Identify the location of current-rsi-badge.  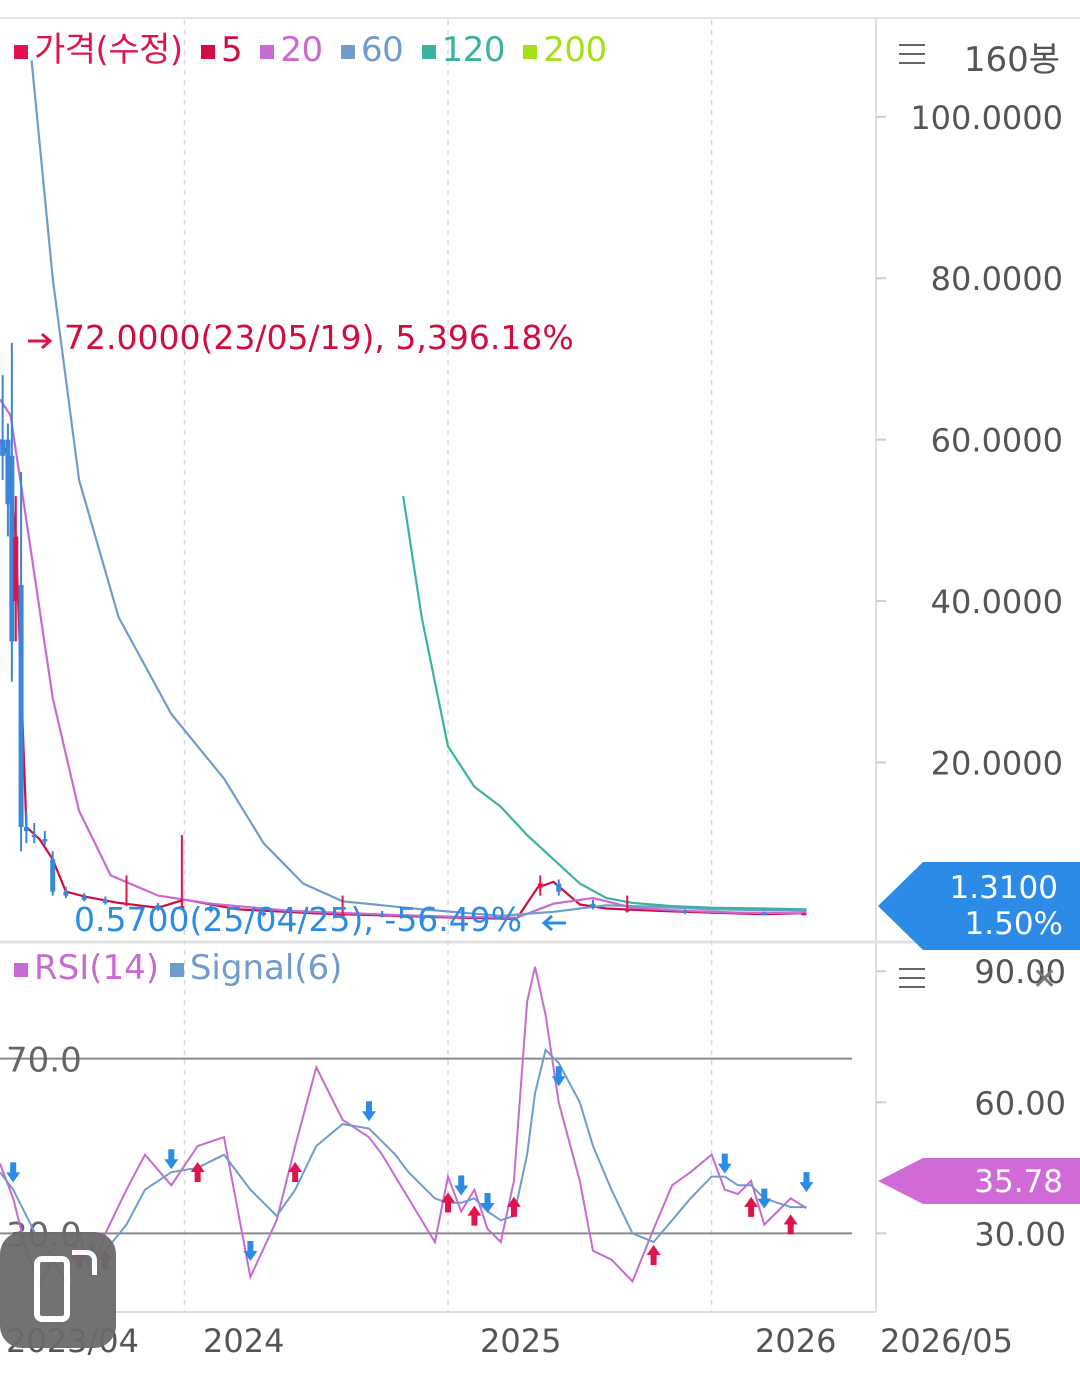
(979, 1181).